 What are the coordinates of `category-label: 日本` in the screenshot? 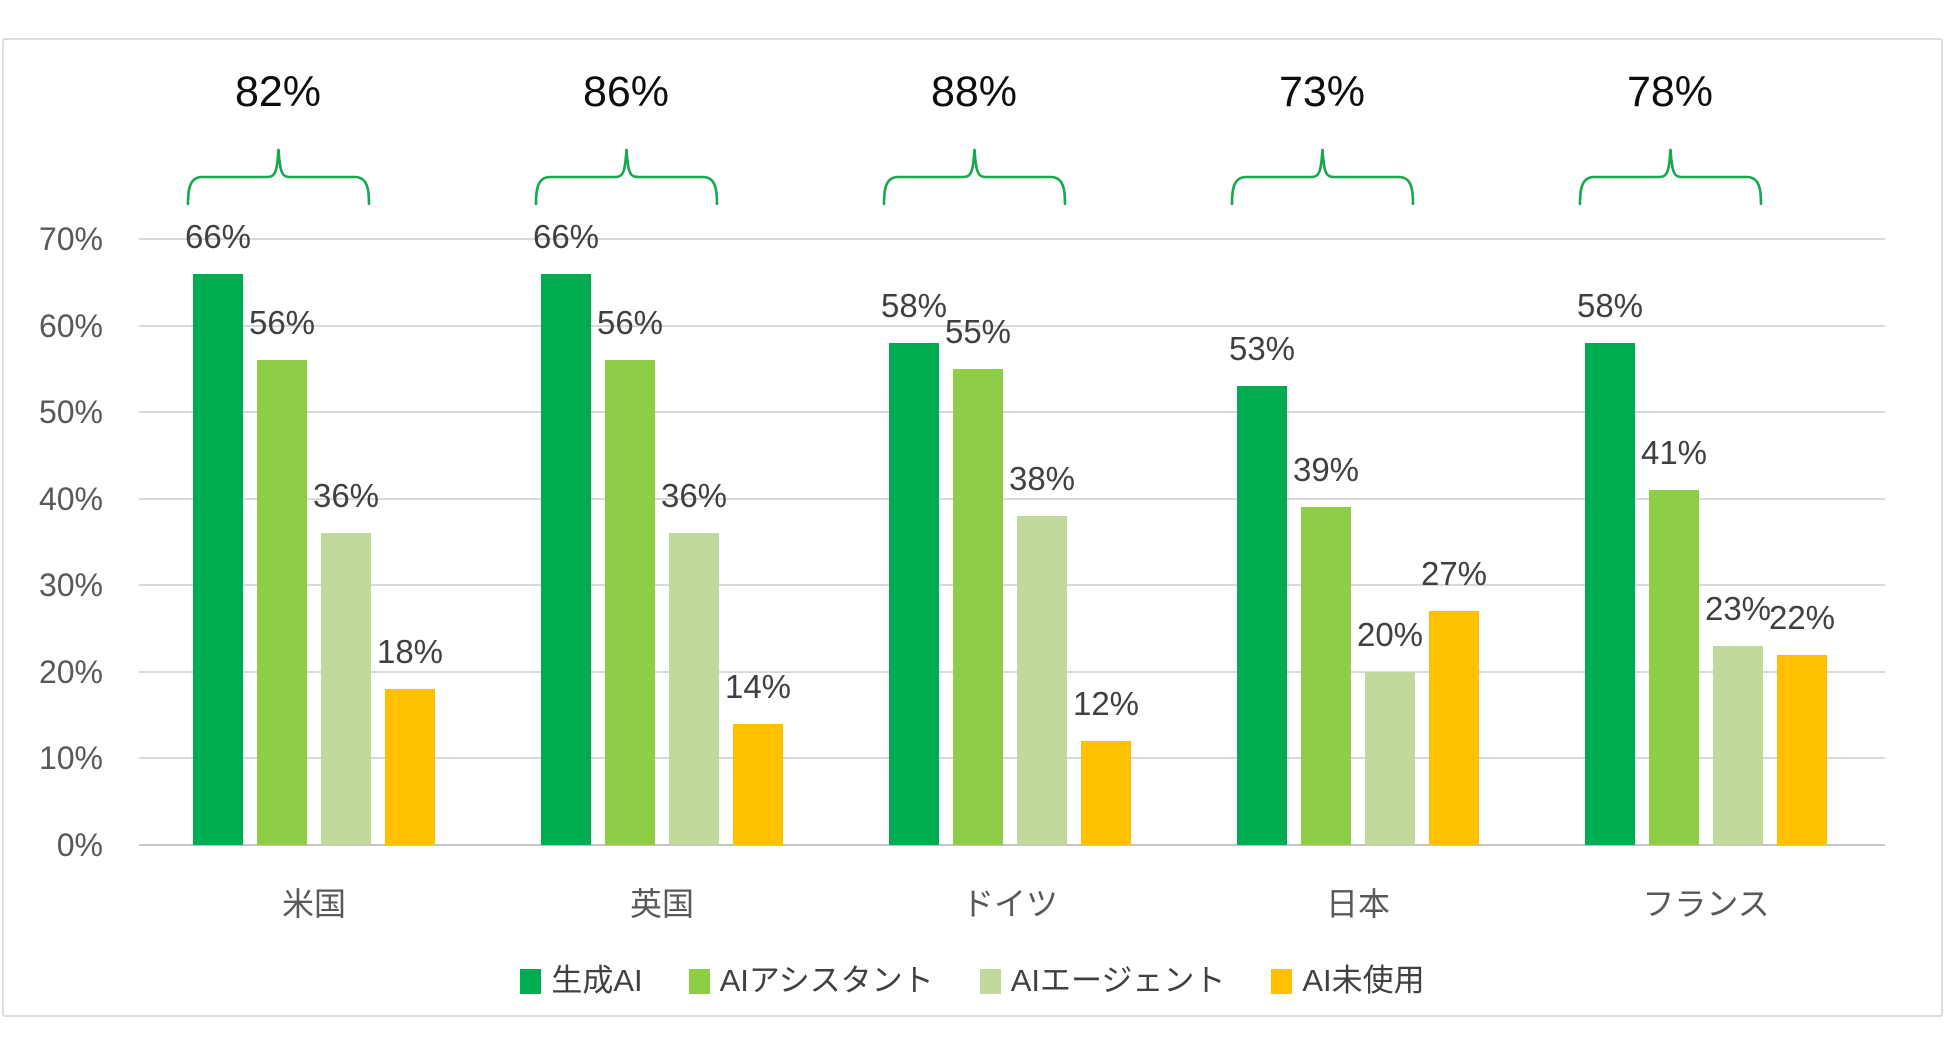 It's located at (1357, 904).